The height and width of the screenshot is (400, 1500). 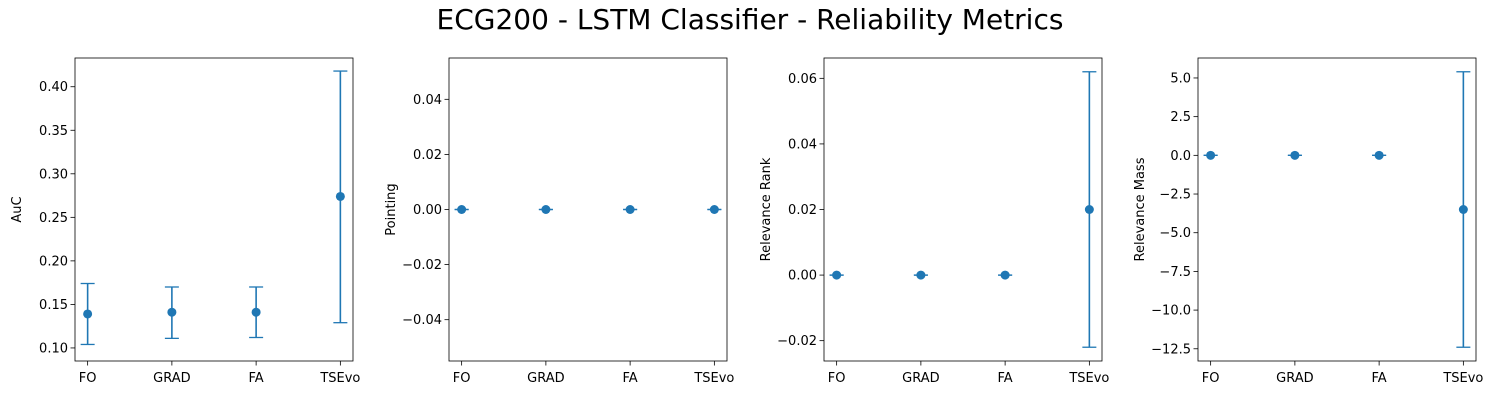 I want to click on y-tick-label: −2.5, so click(x=1175, y=195).